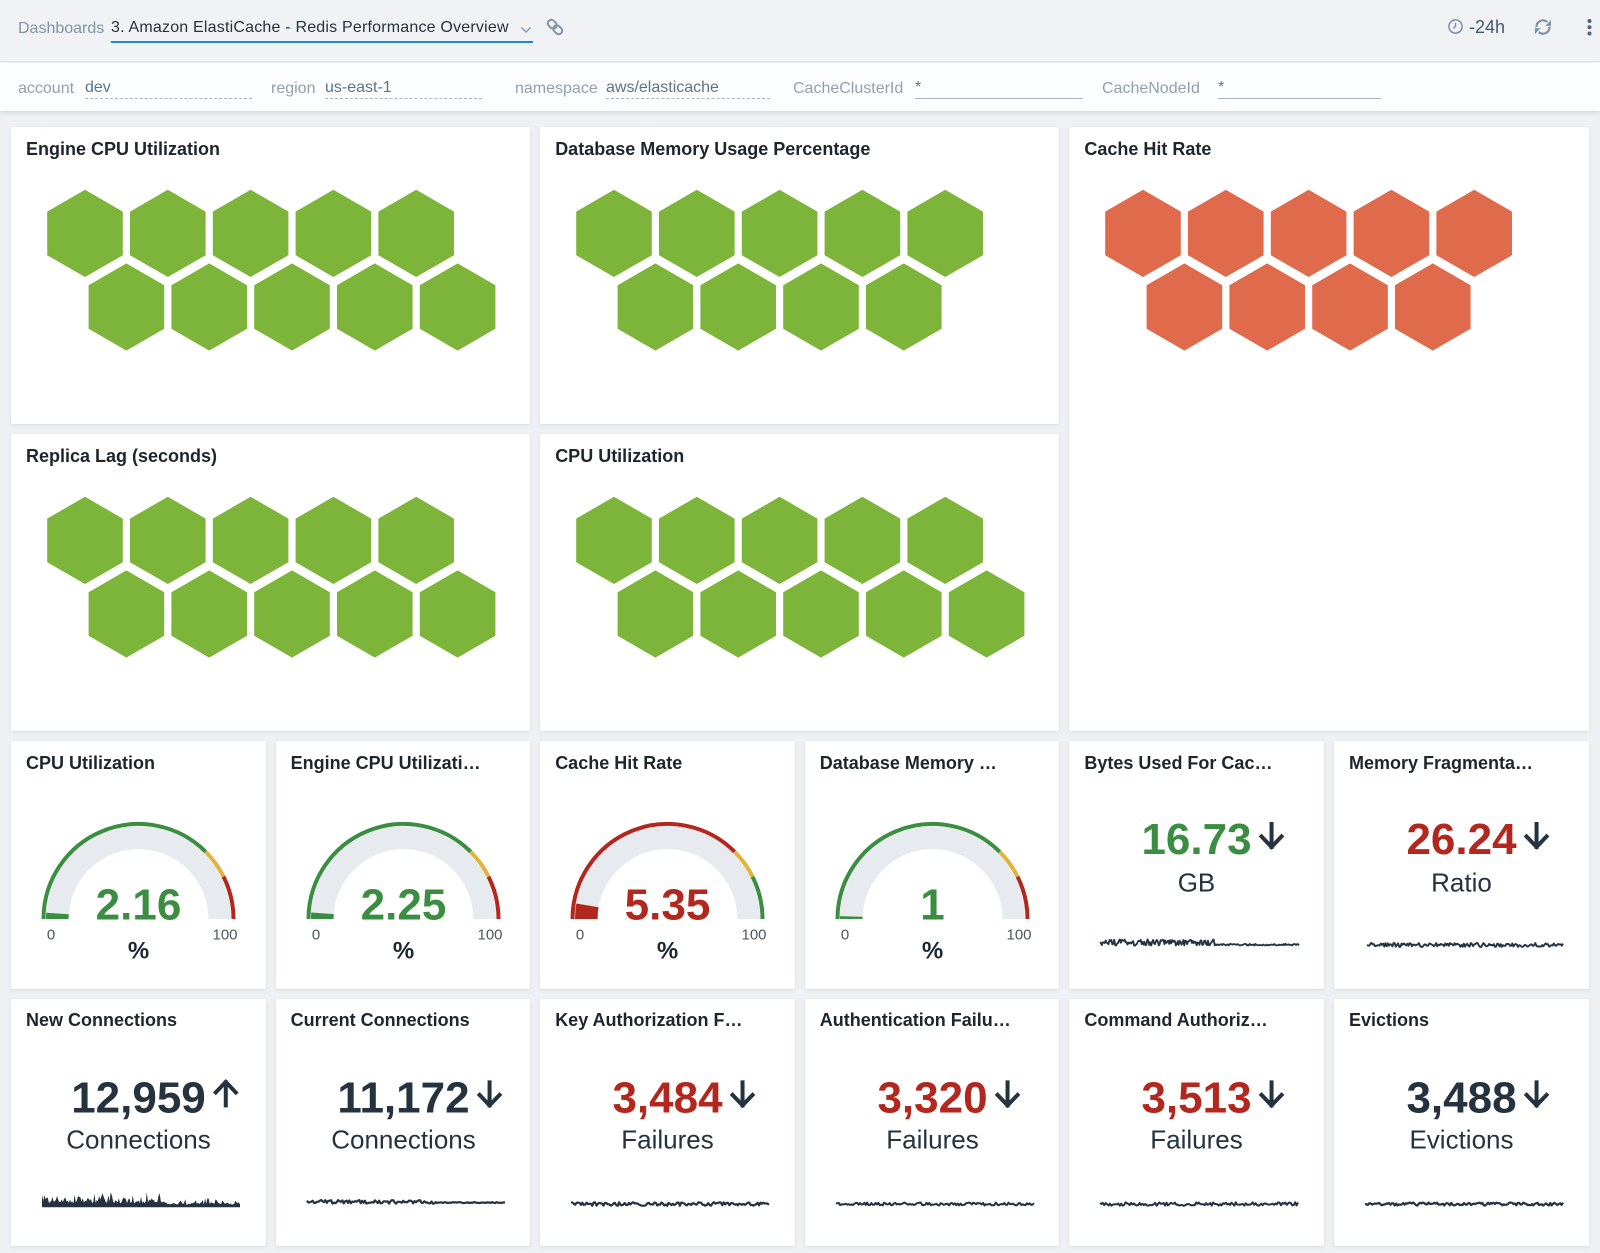 Image resolution: width=1600 pixels, height=1253 pixels. What do you see at coordinates (932, 905) in the screenshot?
I see `svg-text: 1` at bounding box center [932, 905].